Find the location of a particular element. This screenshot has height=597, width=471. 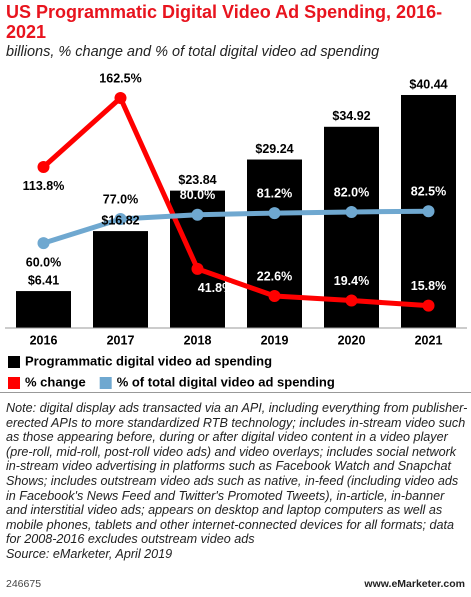

data-label: 113.8% is located at coordinates (44, 186).